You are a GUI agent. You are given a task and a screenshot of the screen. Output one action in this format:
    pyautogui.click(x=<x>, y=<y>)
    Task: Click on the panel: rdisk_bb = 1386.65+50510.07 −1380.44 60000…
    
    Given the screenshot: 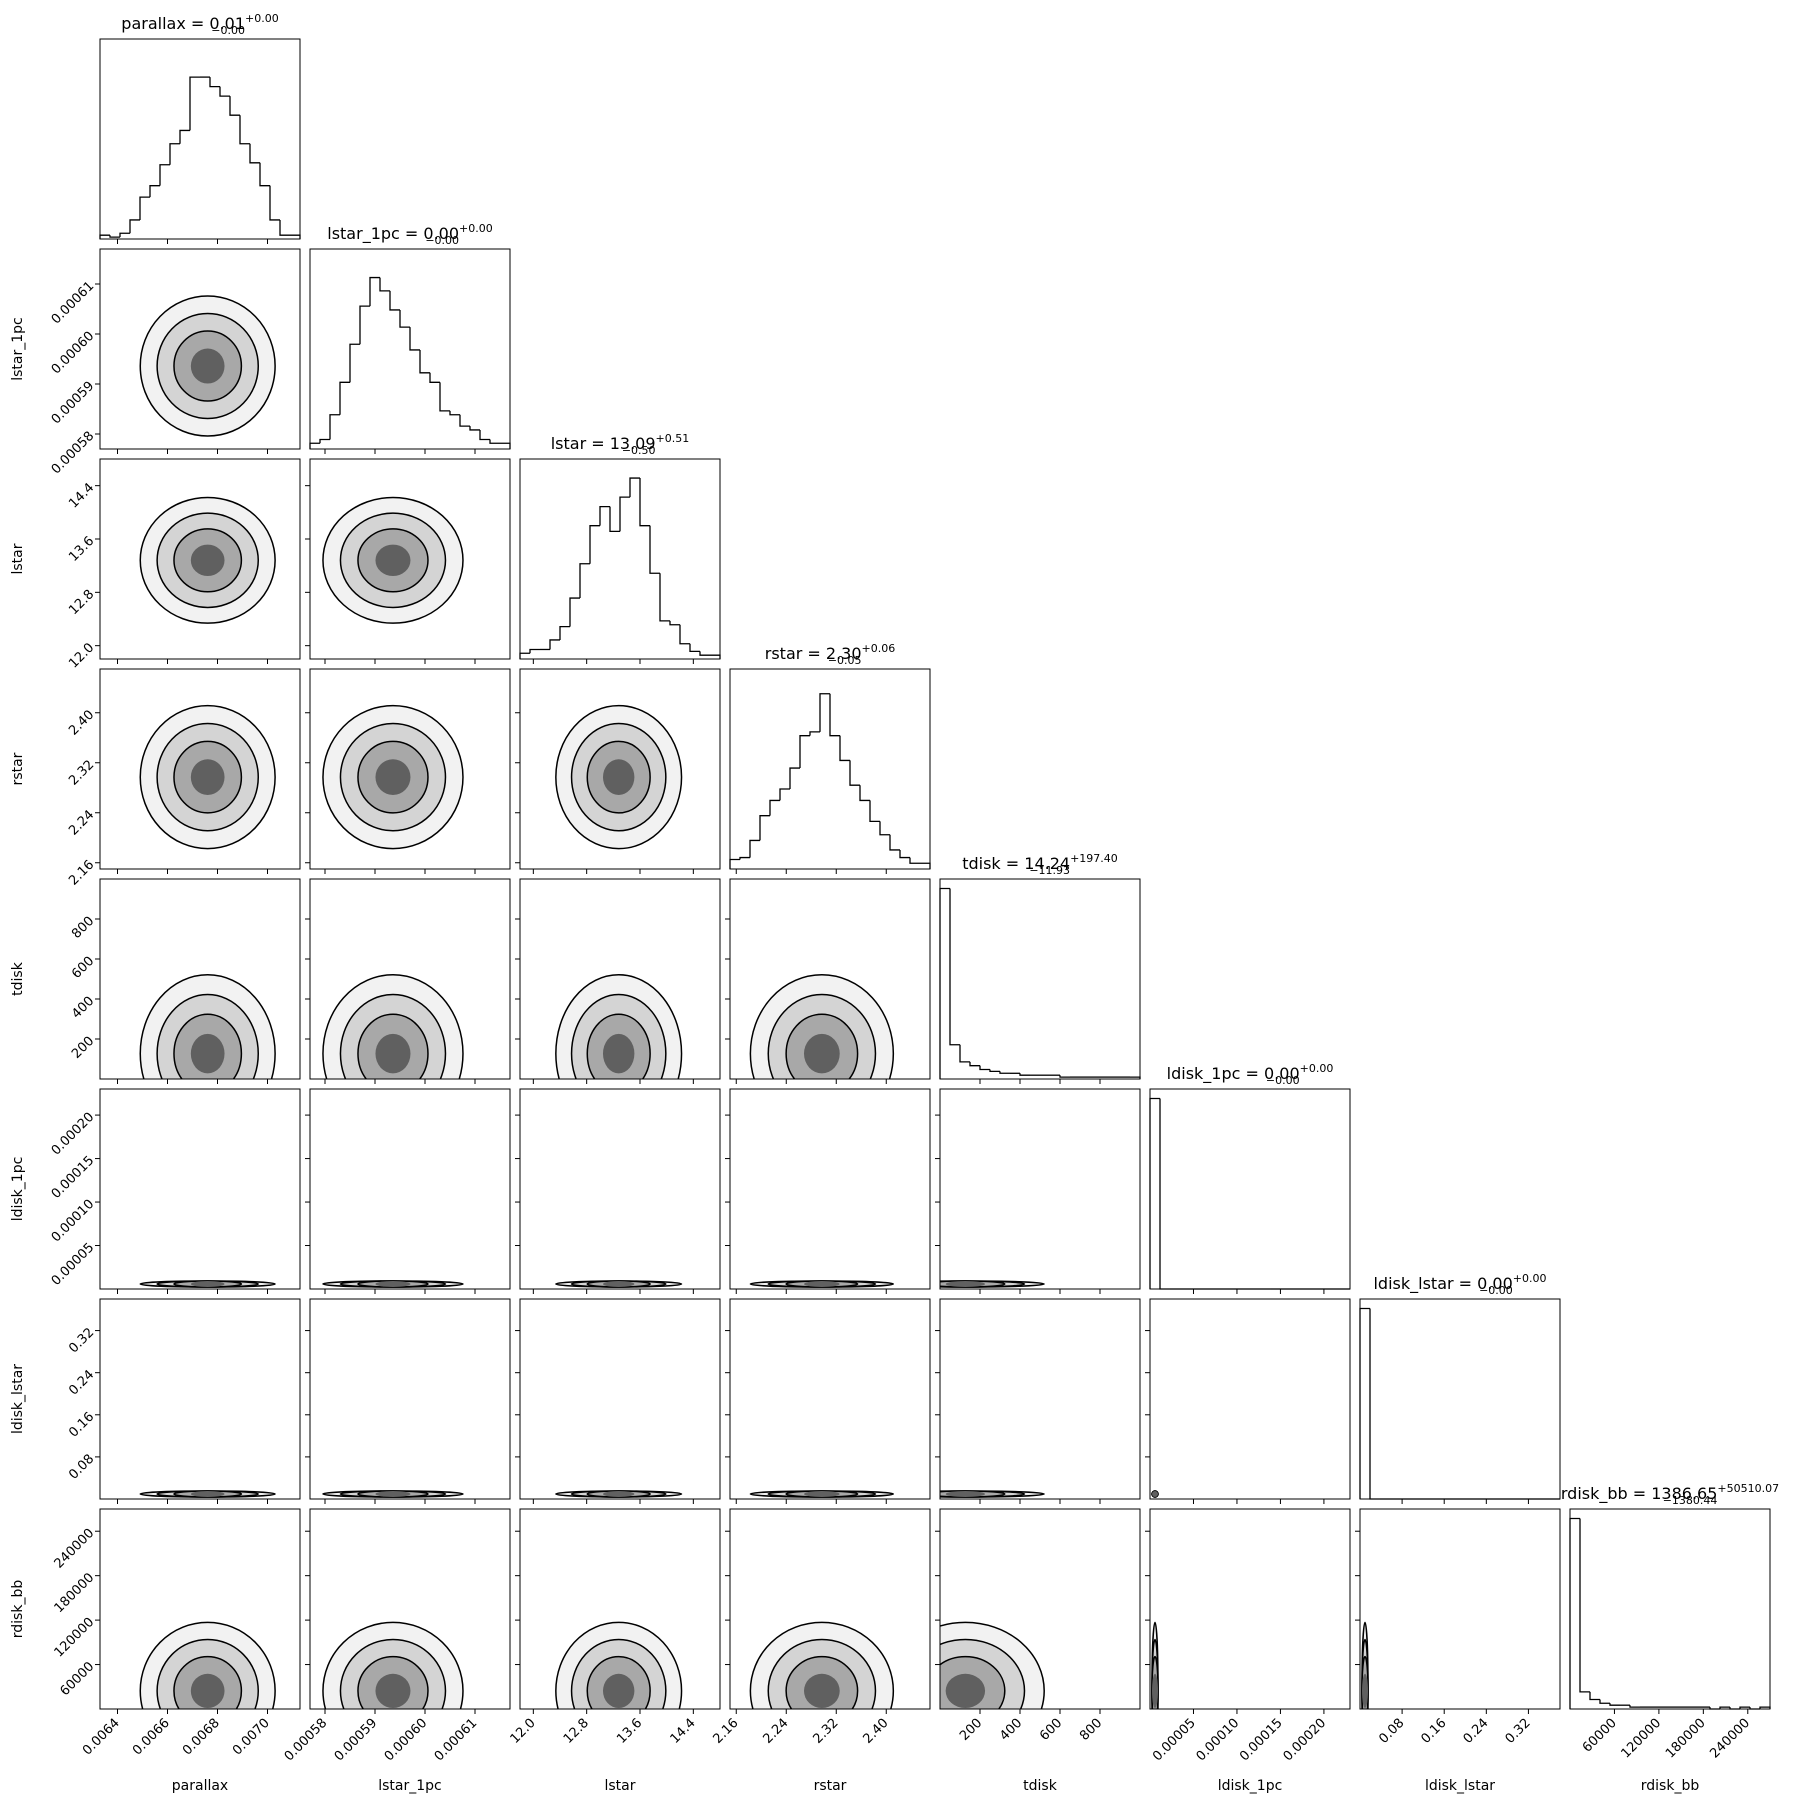 What is the action you would take?
    pyautogui.click(x=1670, y=1621)
    